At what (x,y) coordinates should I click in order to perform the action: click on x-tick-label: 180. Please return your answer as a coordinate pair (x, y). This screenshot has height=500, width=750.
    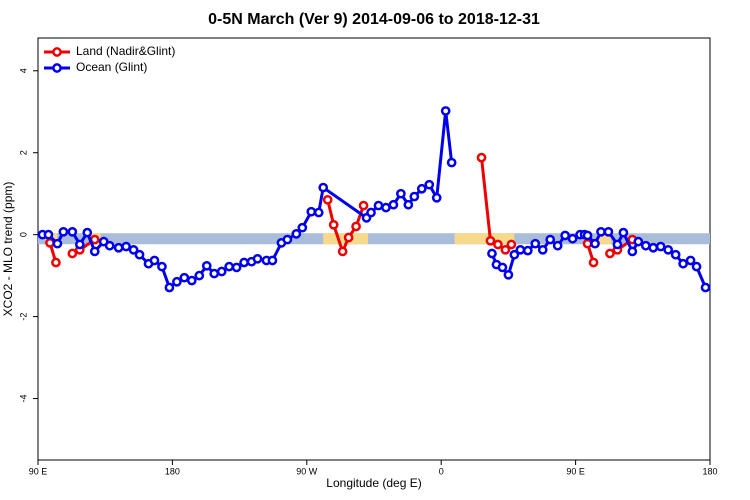
    Looking at the image, I should click on (709, 471).